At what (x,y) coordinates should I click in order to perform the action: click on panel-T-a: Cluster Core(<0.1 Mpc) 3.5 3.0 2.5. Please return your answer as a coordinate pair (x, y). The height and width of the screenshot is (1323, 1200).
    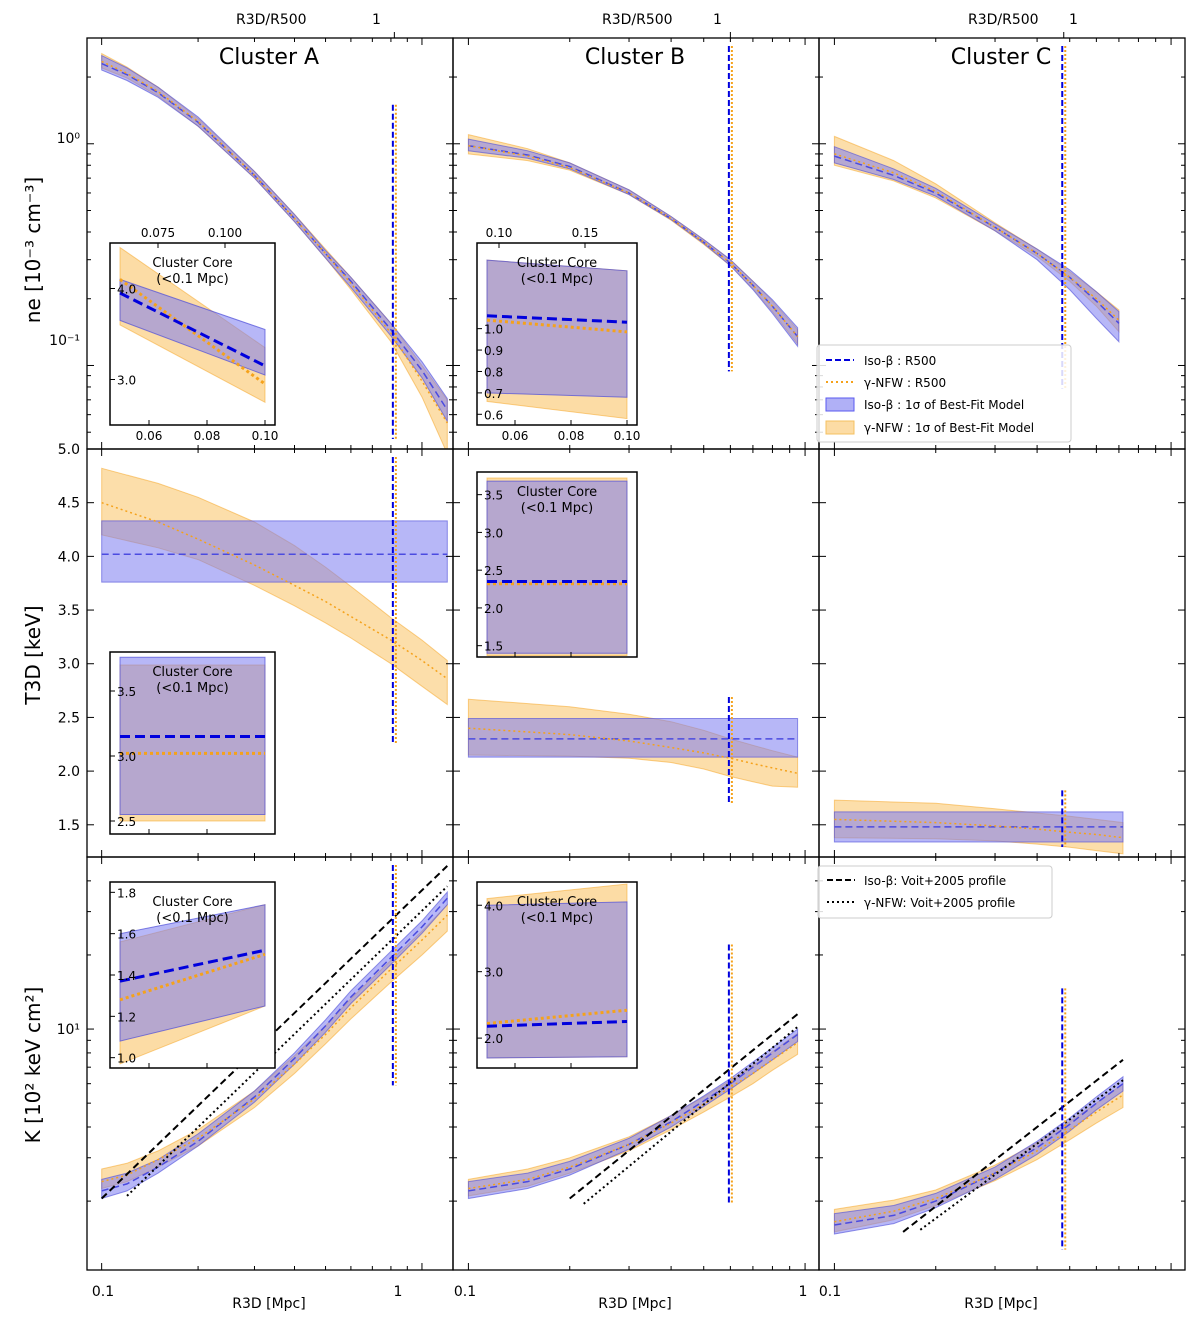
    Looking at the image, I should click on (270, 653).